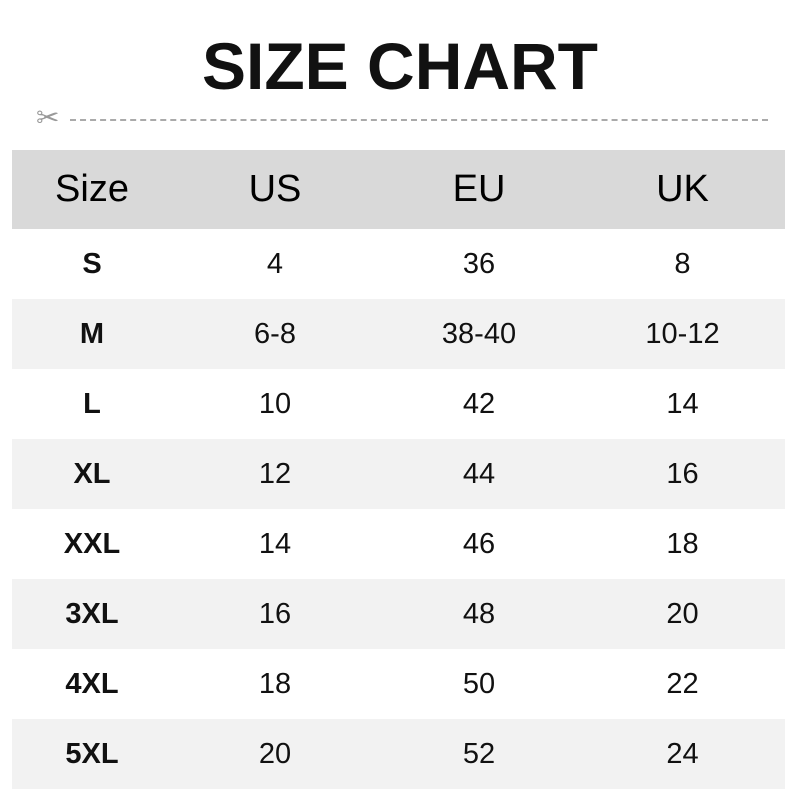 Image resolution: width=800 pixels, height=800 pixels. What do you see at coordinates (682, 543) in the screenshot?
I see `cell-uk: 18` at bounding box center [682, 543].